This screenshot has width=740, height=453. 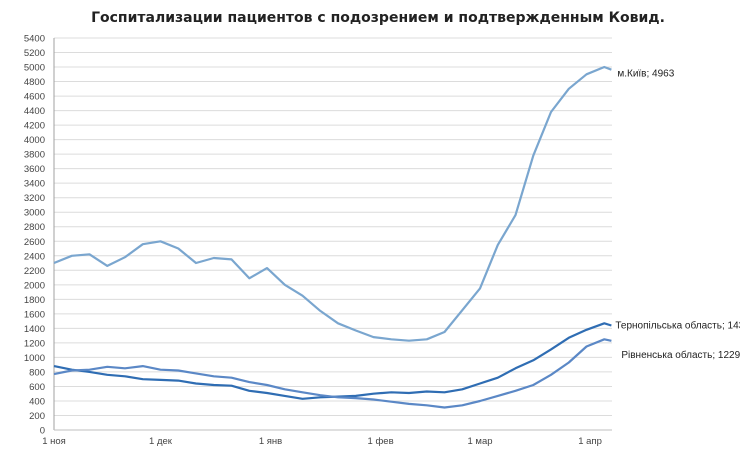 I want to click on series-end-label: Тернопільська область; 1439, so click(x=677, y=326).